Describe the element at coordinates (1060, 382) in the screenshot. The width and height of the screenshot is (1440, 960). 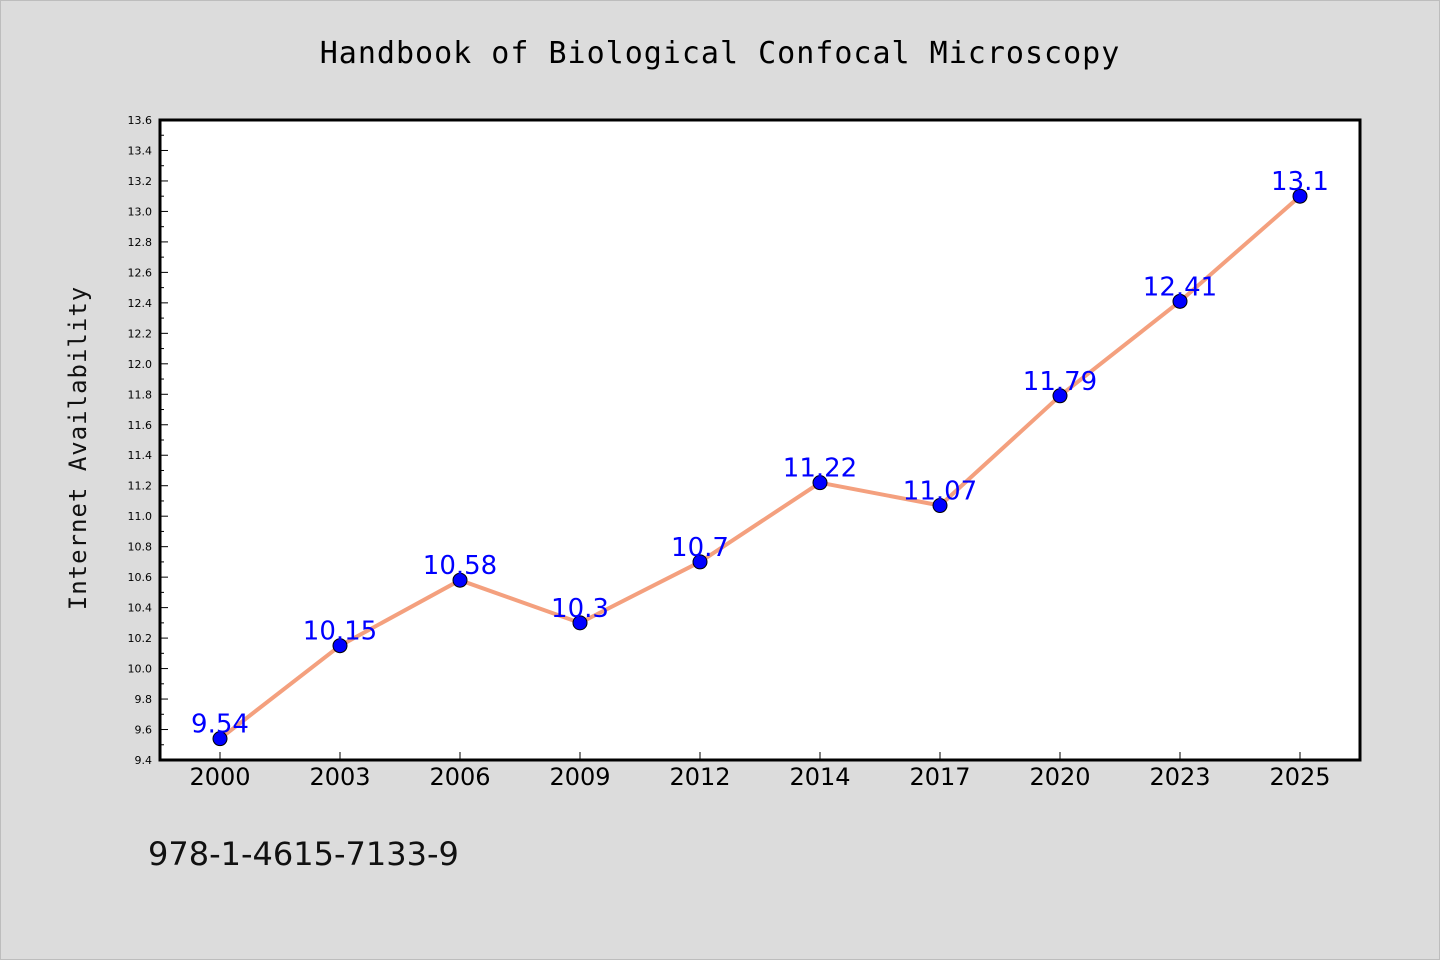
I see `data-label: 11.79` at that location.